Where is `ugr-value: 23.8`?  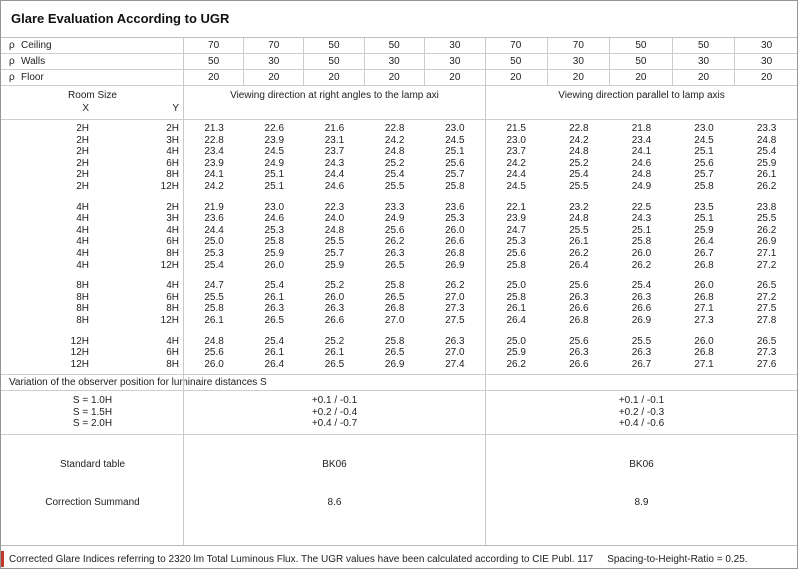
ugr-value: 23.8 is located at coordinates (766, 207).